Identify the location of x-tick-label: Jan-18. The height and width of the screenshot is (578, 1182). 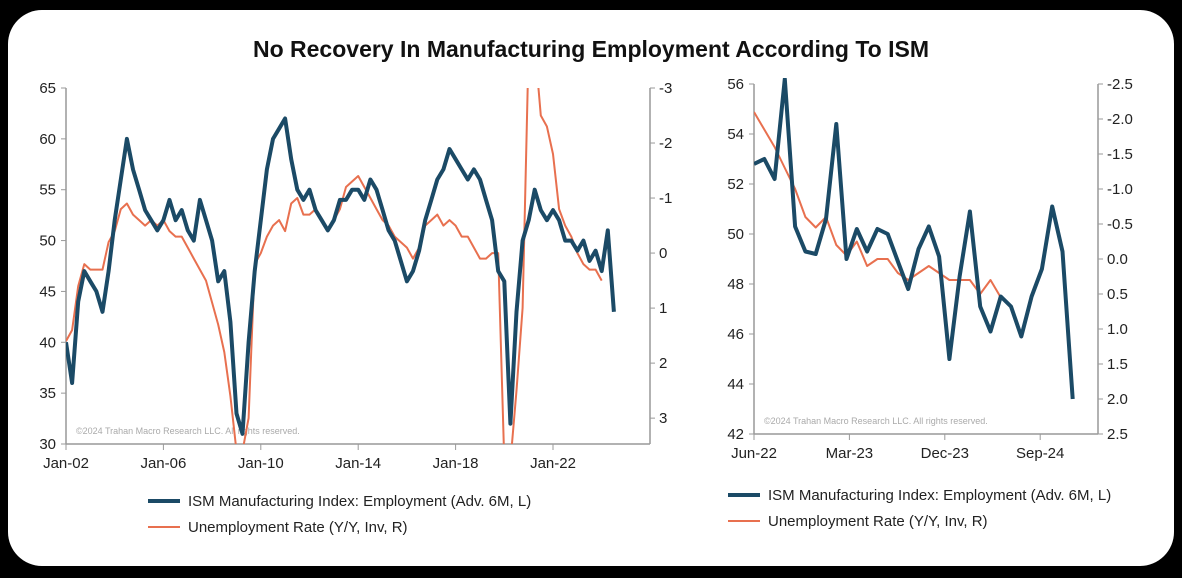
(456, 463).